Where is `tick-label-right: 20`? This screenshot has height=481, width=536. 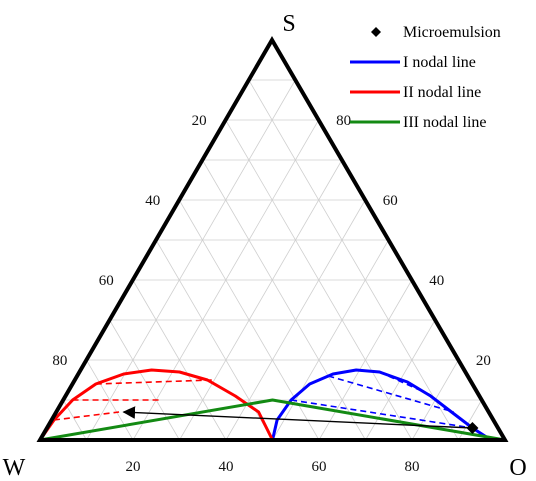
tick-label-right: 20 is located at coordinates (483, 361).